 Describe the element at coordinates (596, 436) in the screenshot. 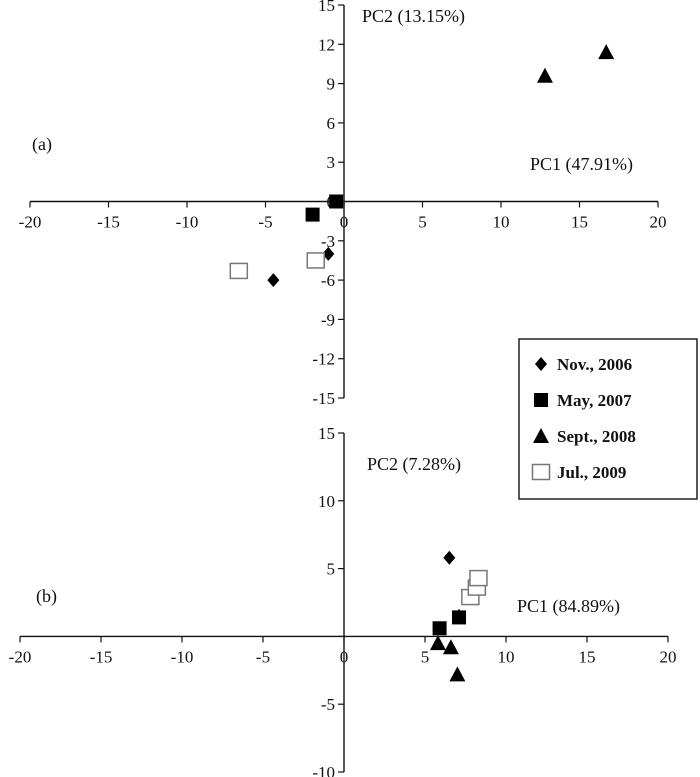

I see `legend-label: Sept., 2008` at that location.